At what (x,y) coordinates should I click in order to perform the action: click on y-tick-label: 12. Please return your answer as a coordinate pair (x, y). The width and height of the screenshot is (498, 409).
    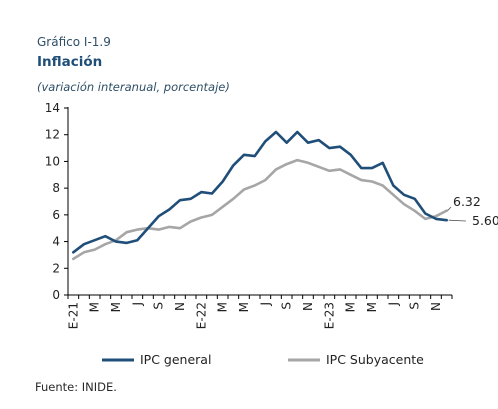
    Looking at the image, I should click on (52, 135).